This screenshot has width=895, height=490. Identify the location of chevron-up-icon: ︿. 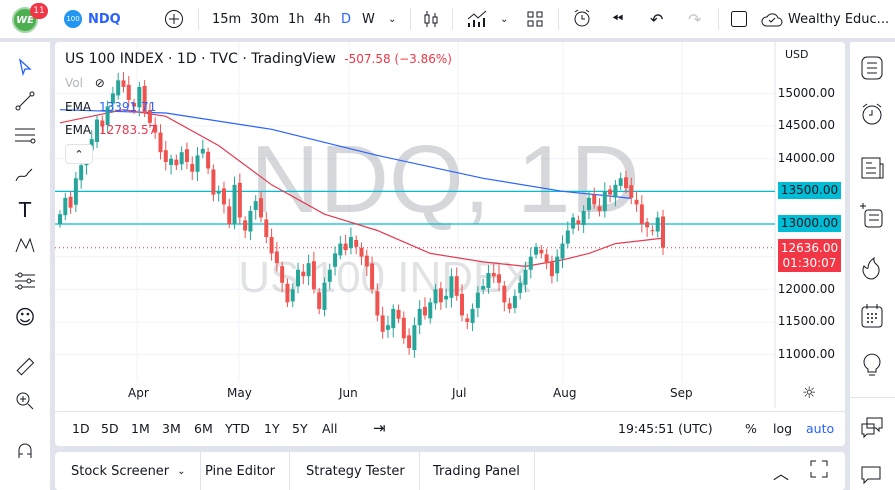
(781, 473).